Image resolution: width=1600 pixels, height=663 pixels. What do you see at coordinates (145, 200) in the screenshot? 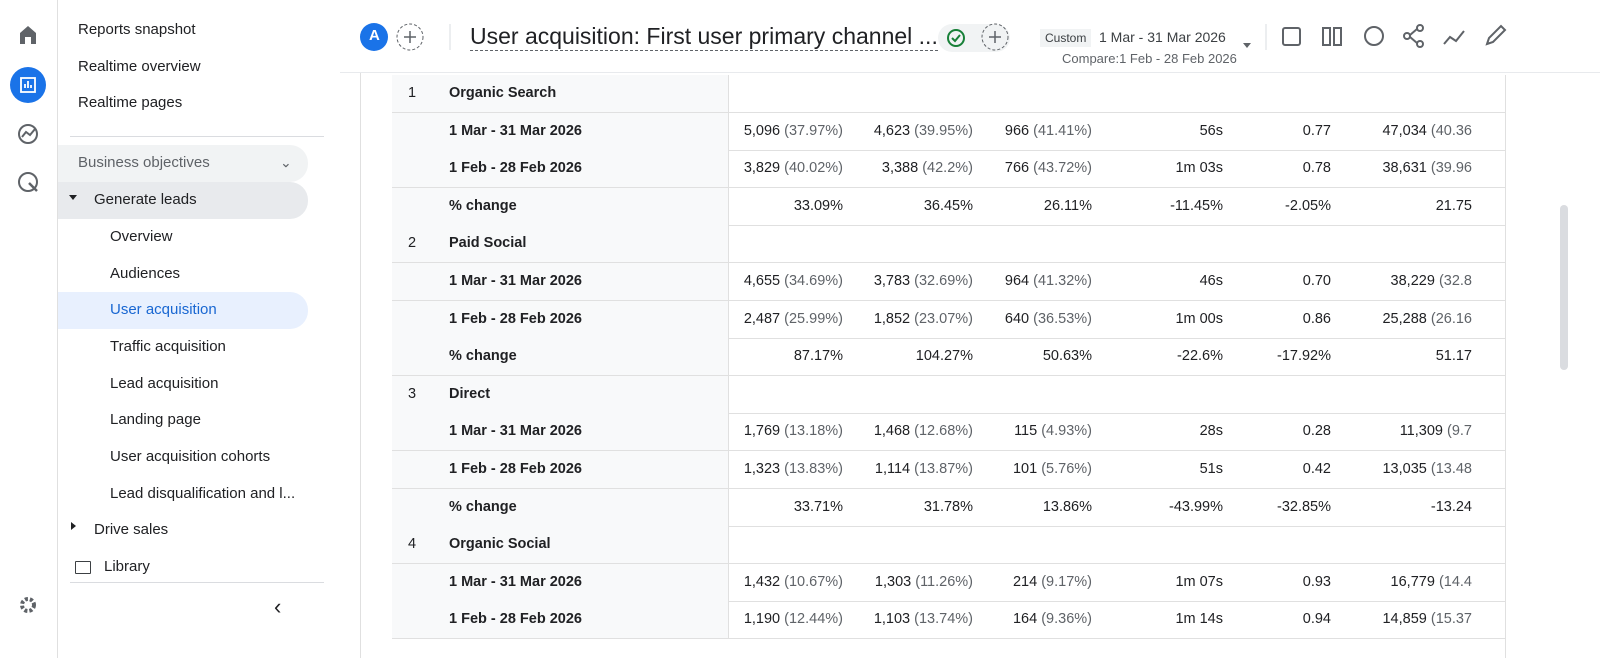
I see `nav-group: Generate leads` at bounding box center [145, 200].